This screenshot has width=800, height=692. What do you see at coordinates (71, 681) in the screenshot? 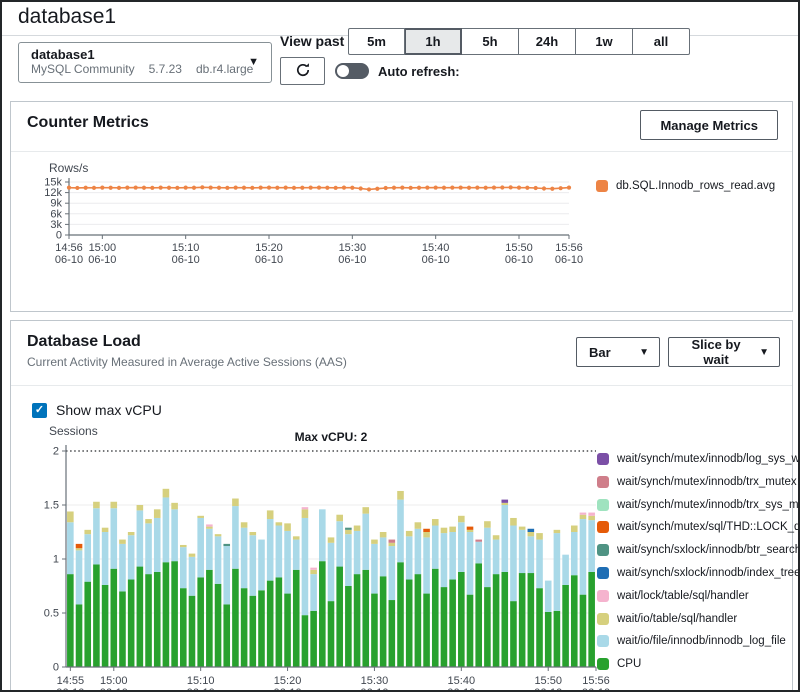
I see `svg-text: 14:55` at bounding box center [71, 681].